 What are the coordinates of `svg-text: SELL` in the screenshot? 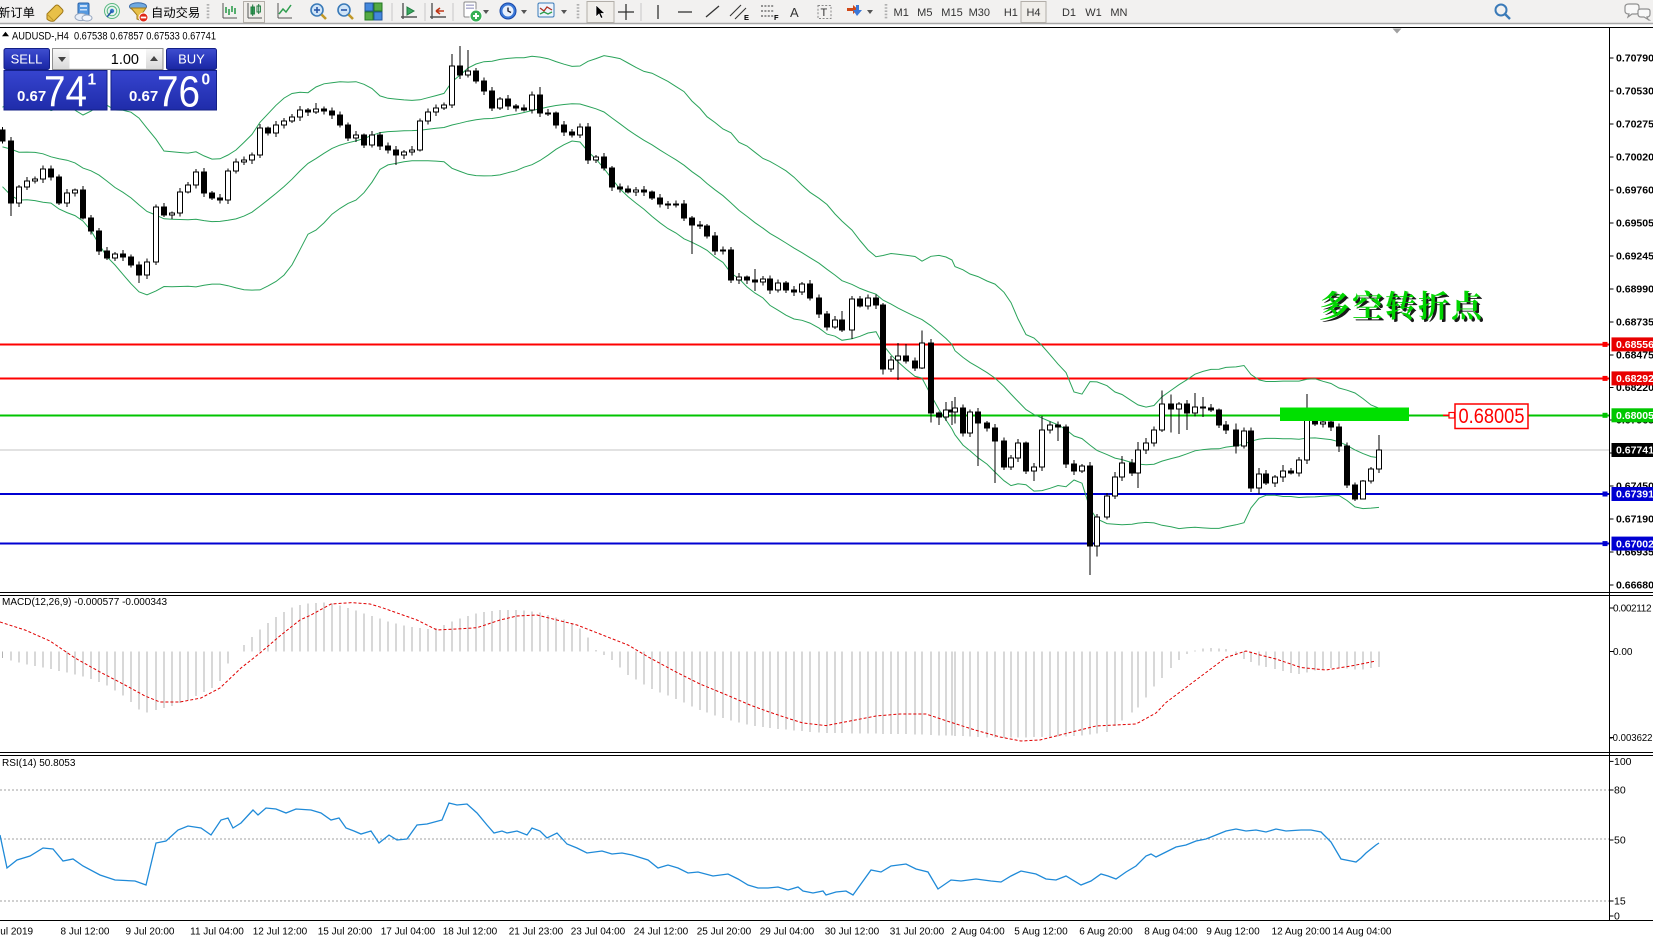 It's located at (27, 59).